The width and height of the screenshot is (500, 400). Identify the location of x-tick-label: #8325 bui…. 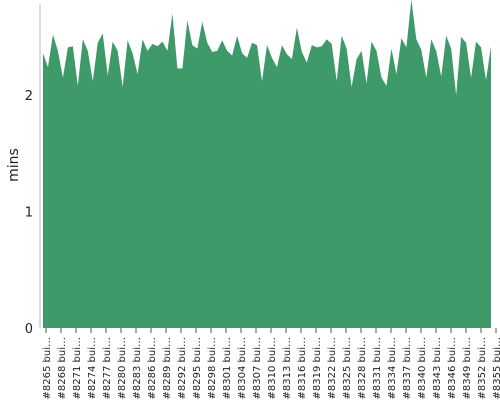
(347, 368).